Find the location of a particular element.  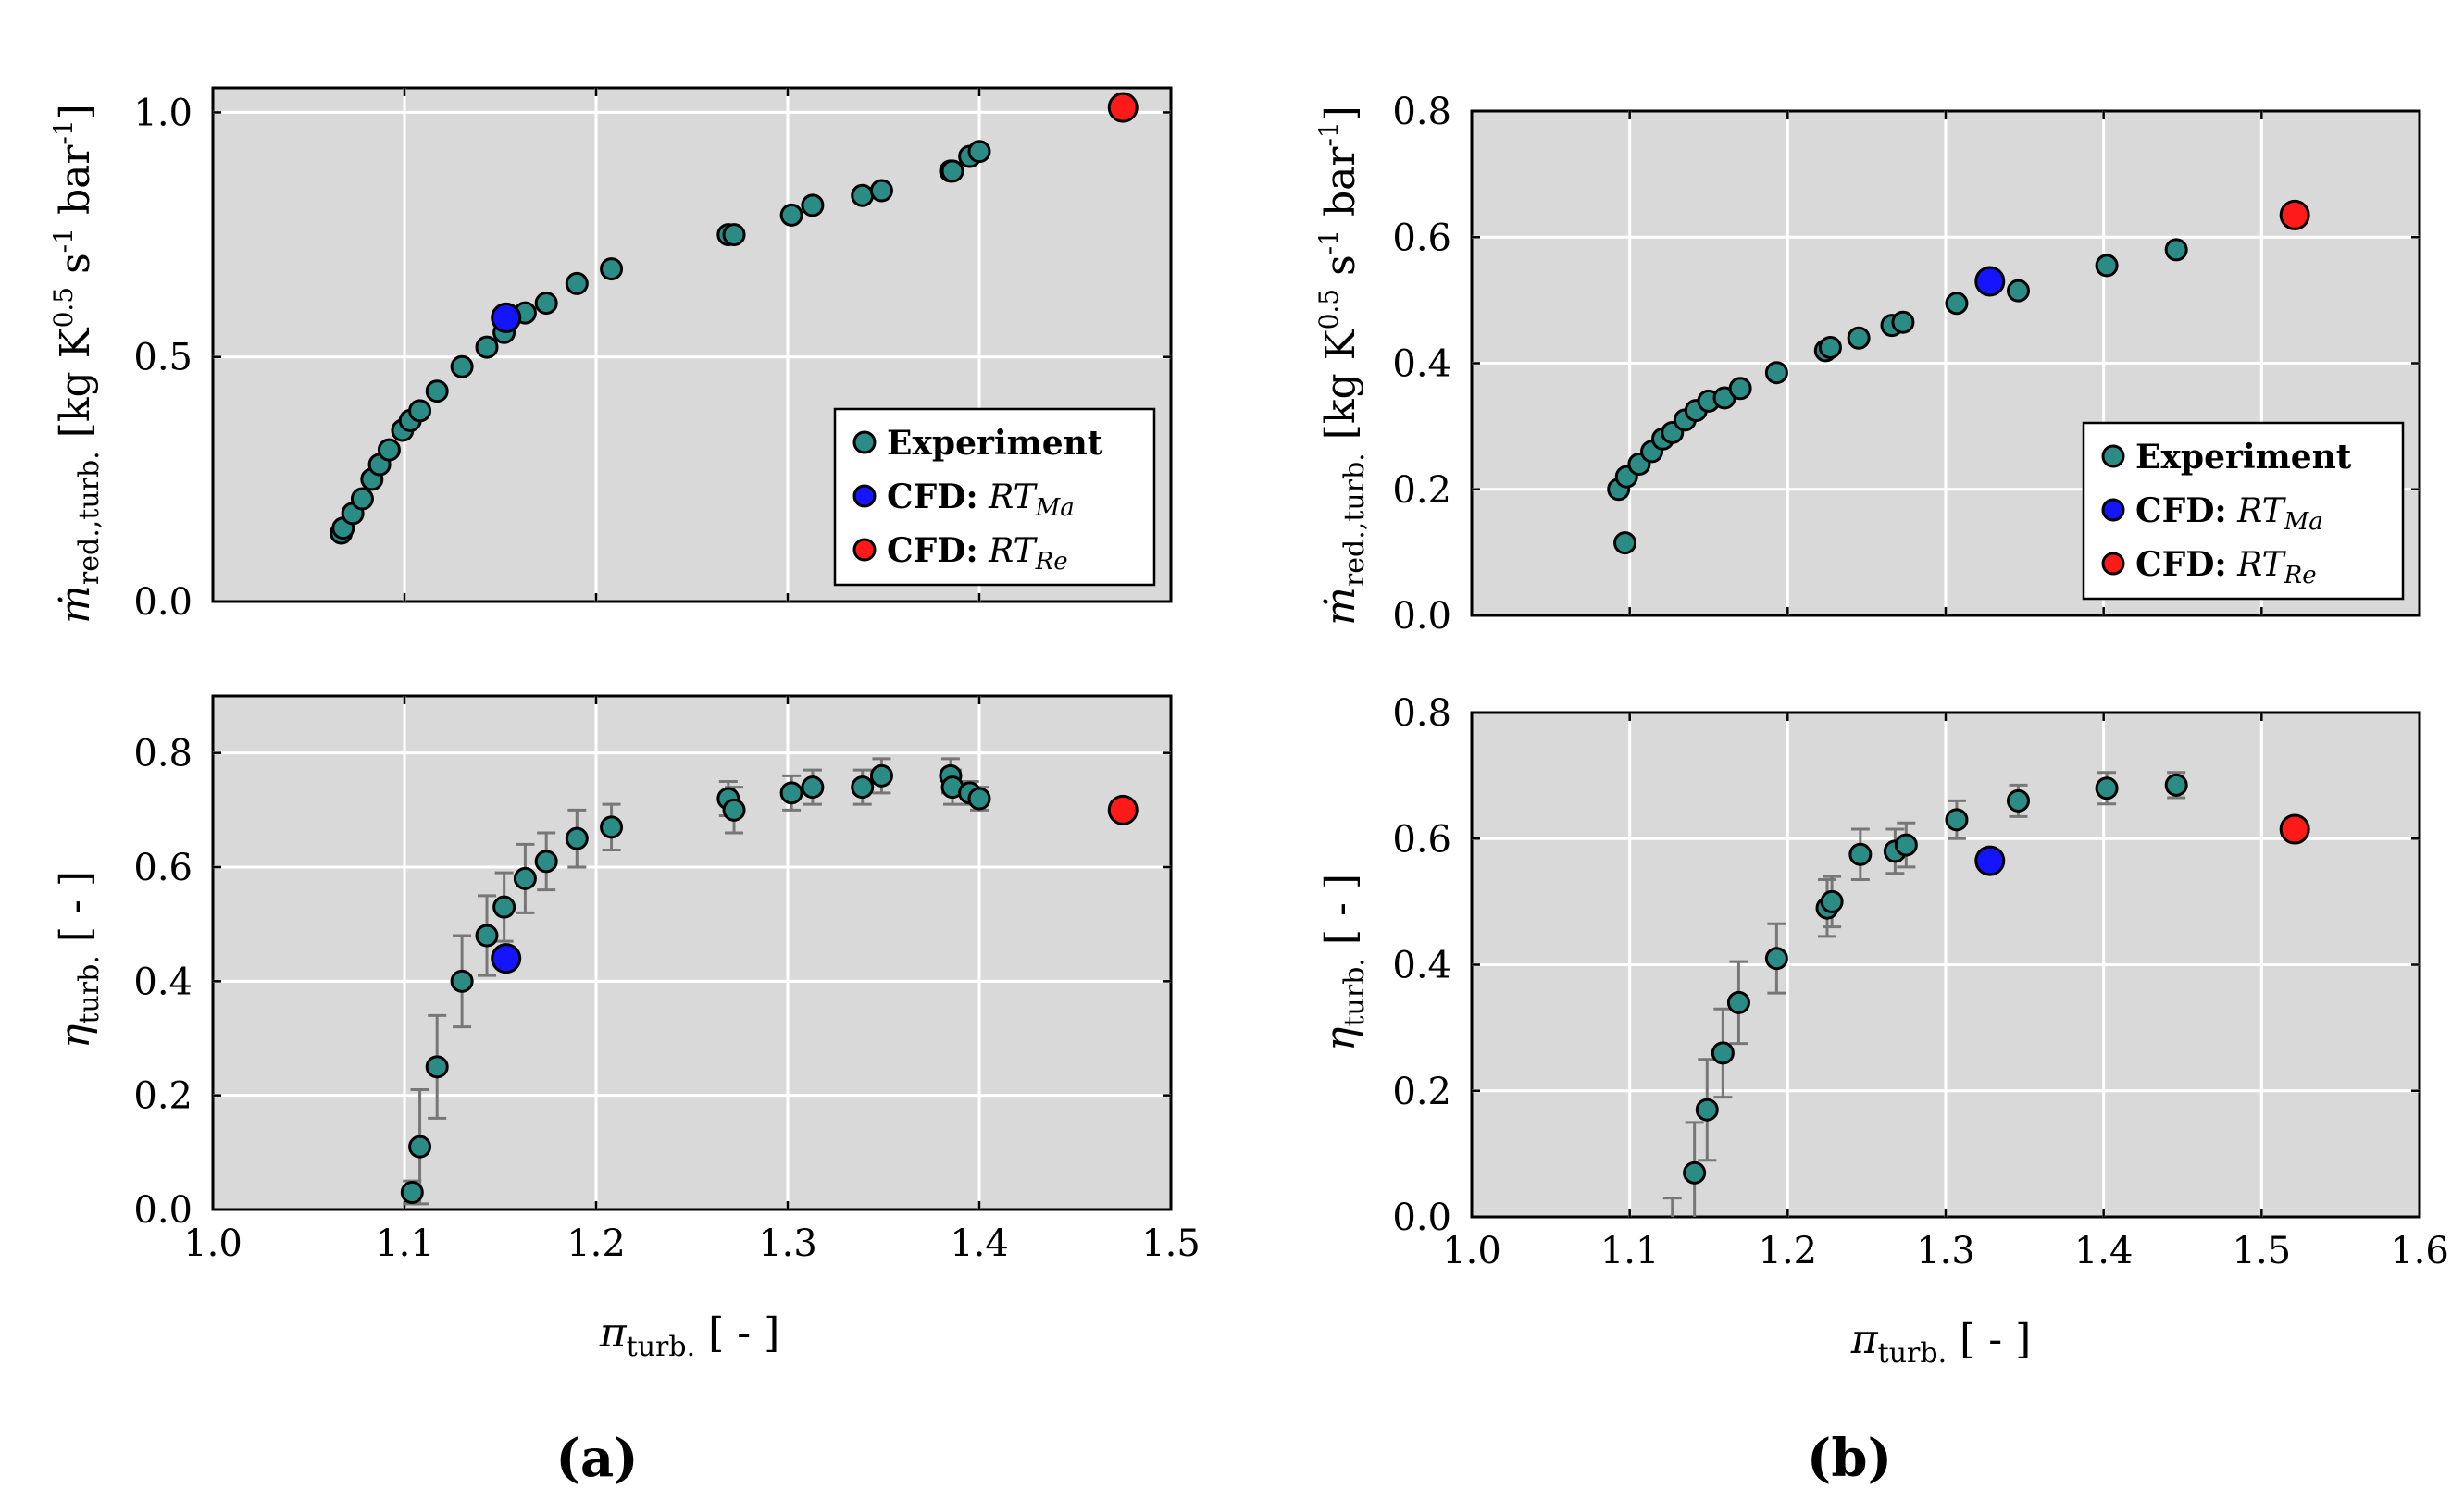

a-xlabel: πturb. [ - ] is located at coordinates (689, 1336).